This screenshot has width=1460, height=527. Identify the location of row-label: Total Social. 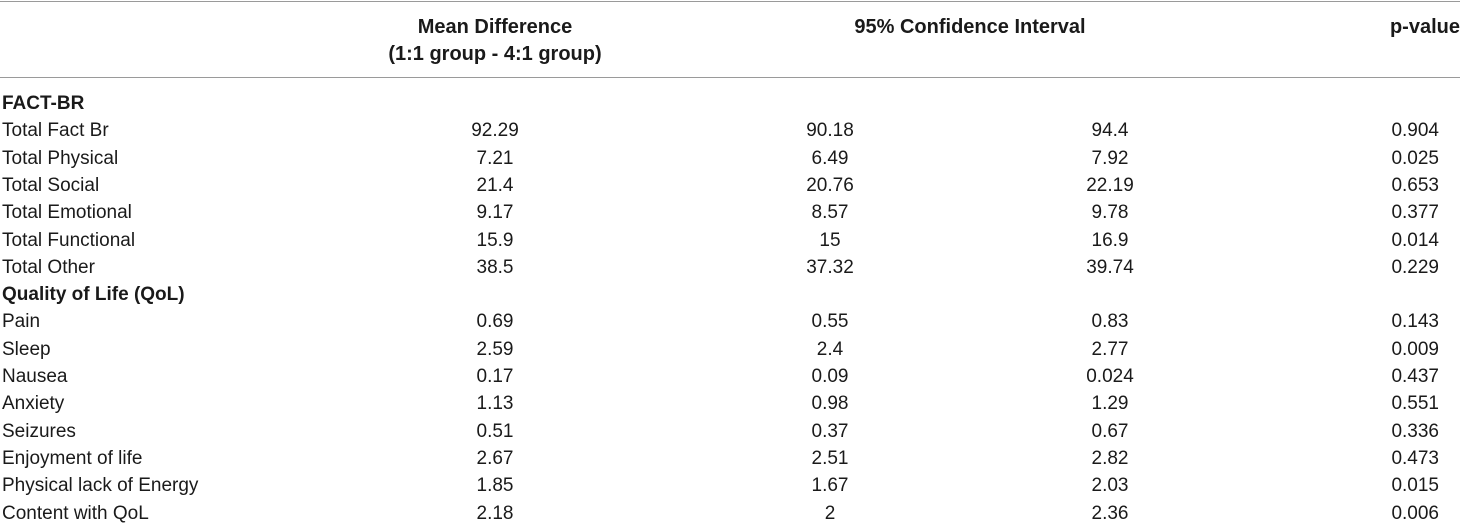
(51, 185).